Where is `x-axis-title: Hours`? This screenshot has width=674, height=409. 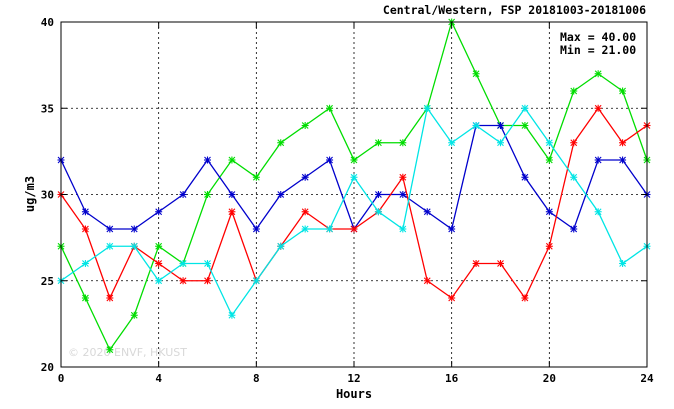 x-axis-title: Hours is located at coordinates (354, 394).